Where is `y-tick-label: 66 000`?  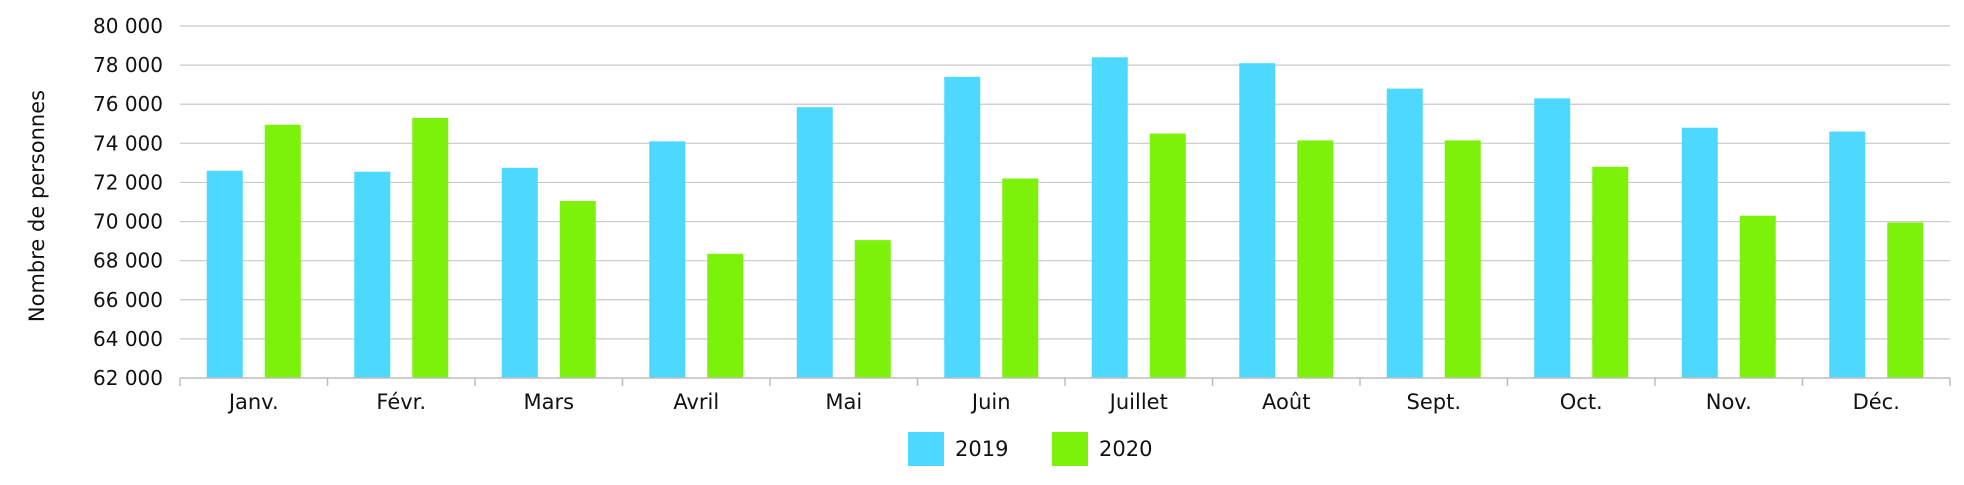
y-tick-label: 66 000 is located at coordinates (128, 300).